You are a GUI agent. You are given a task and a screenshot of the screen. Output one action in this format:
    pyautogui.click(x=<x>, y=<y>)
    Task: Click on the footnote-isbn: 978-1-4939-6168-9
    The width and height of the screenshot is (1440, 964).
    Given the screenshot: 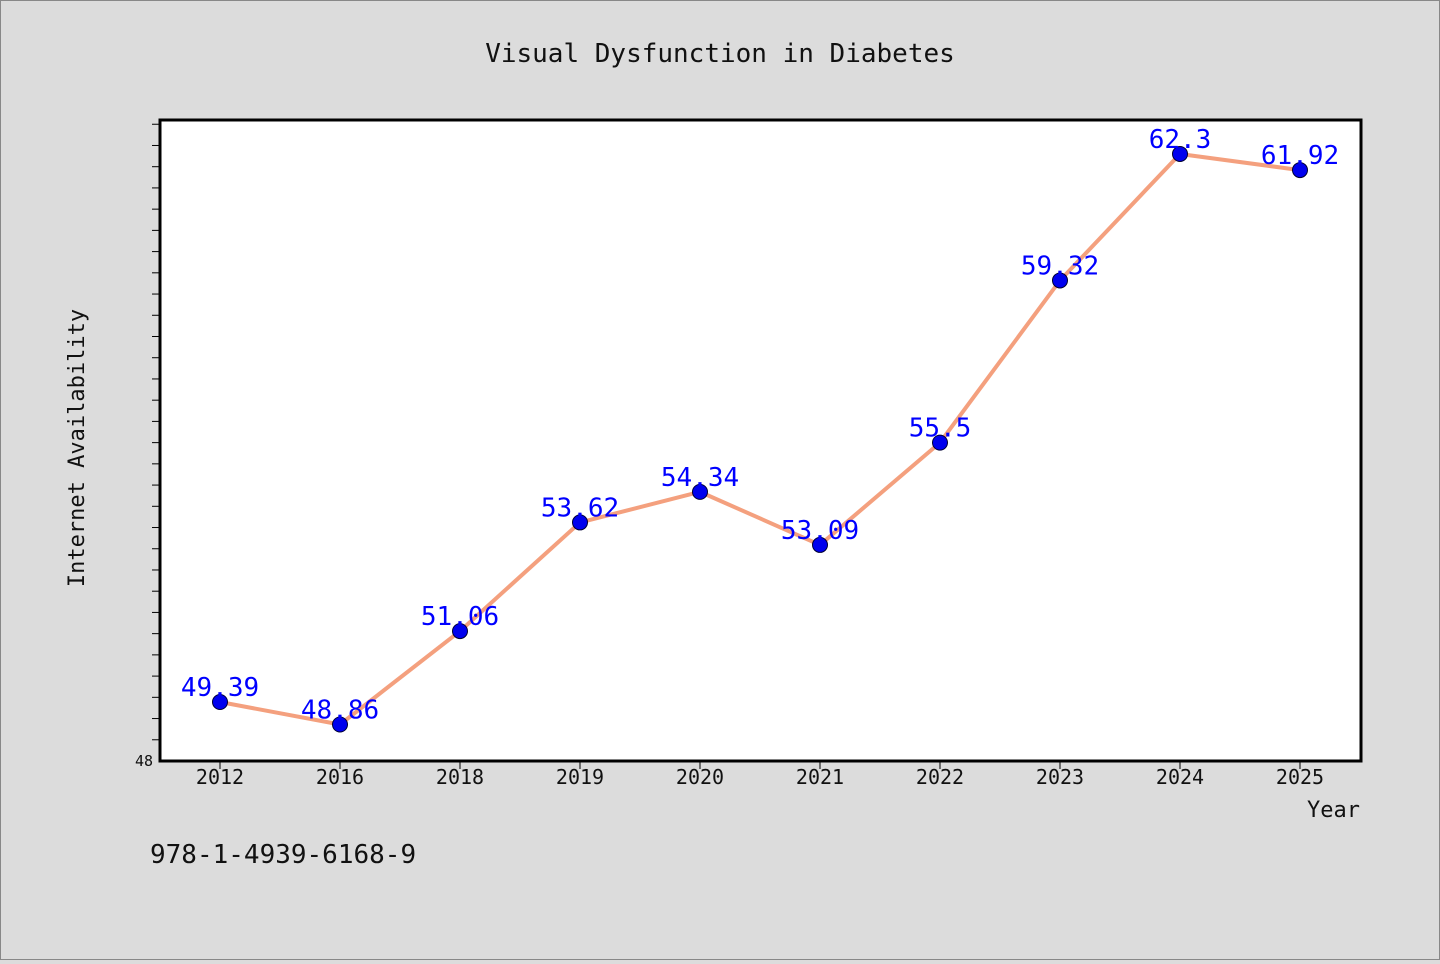 What is the action you would take?
    pyautogui.click(x=283, y=855)
    